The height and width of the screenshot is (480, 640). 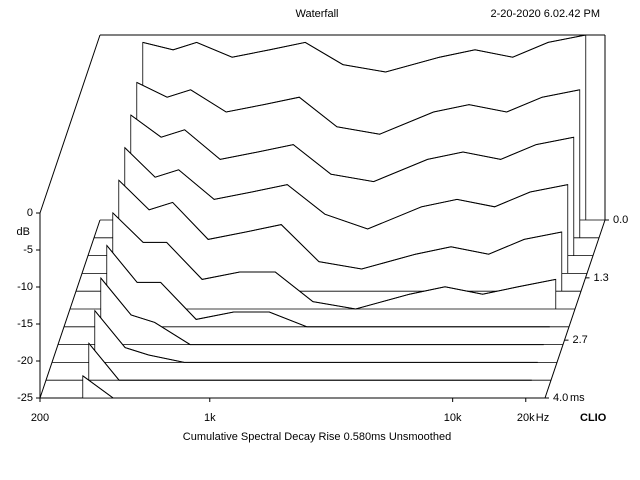 I want to click on y-tick-label: -20, so click(x=25, y=361).